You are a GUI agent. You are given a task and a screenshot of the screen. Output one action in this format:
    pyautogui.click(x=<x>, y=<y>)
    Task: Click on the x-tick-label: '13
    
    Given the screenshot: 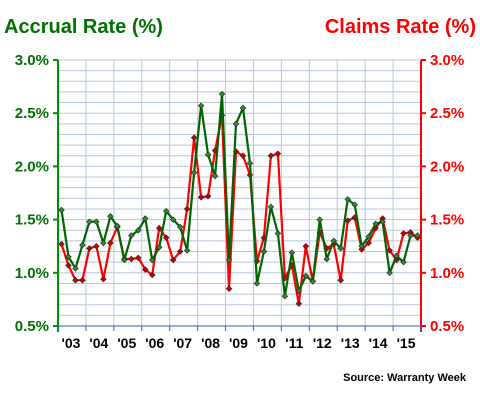 What is the action you would take?
    pyautogui.click(x=350, y=343)
    